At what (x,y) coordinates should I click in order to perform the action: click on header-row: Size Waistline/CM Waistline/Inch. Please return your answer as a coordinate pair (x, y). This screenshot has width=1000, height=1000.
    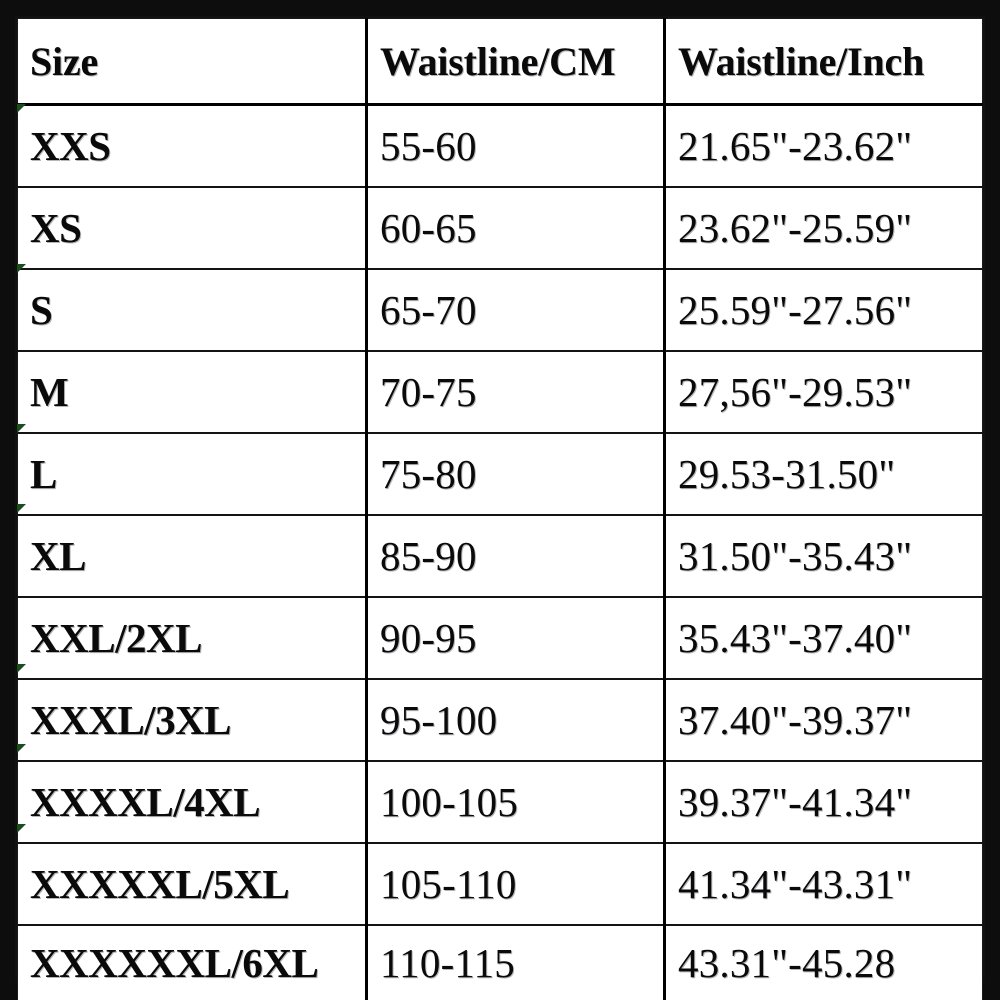
    Looking at the image, I should click on (500, 62).